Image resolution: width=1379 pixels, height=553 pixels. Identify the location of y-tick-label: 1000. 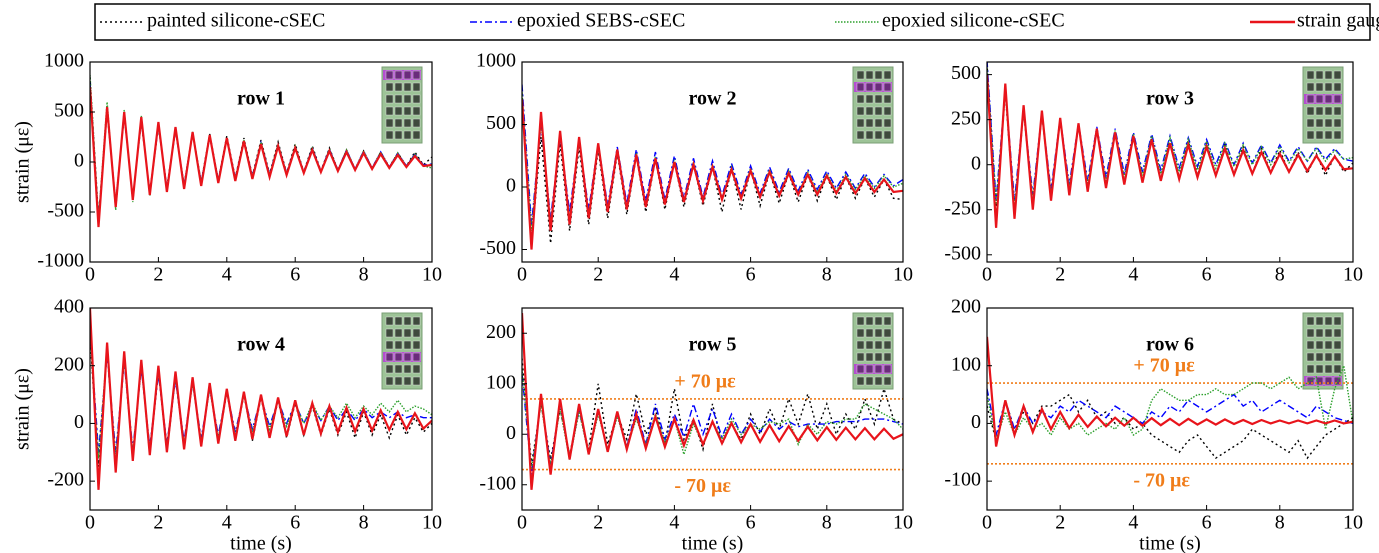
(64, 61).